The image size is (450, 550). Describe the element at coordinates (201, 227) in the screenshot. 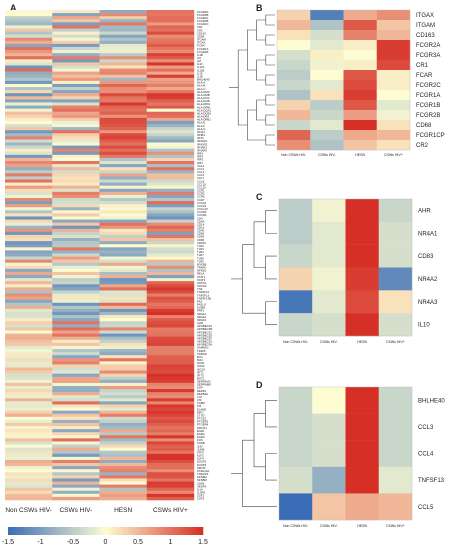

I see `row-label: CD16` at that location.